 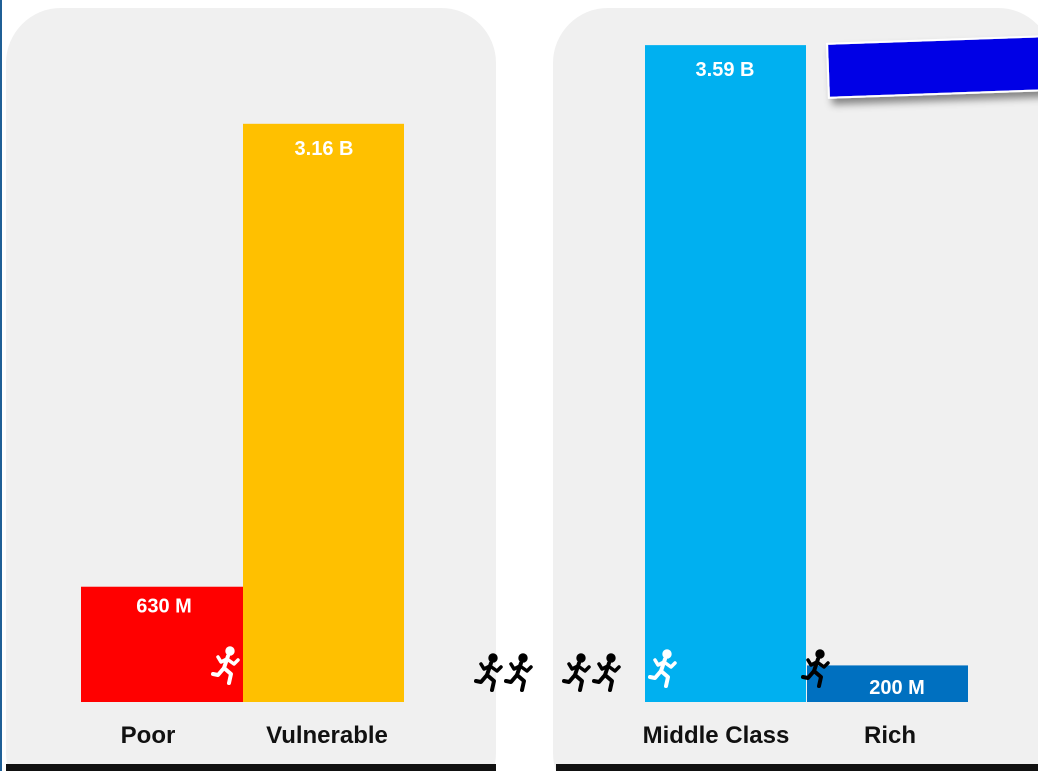 I want to click on blue-callout-box, so click(x=931, y=66).